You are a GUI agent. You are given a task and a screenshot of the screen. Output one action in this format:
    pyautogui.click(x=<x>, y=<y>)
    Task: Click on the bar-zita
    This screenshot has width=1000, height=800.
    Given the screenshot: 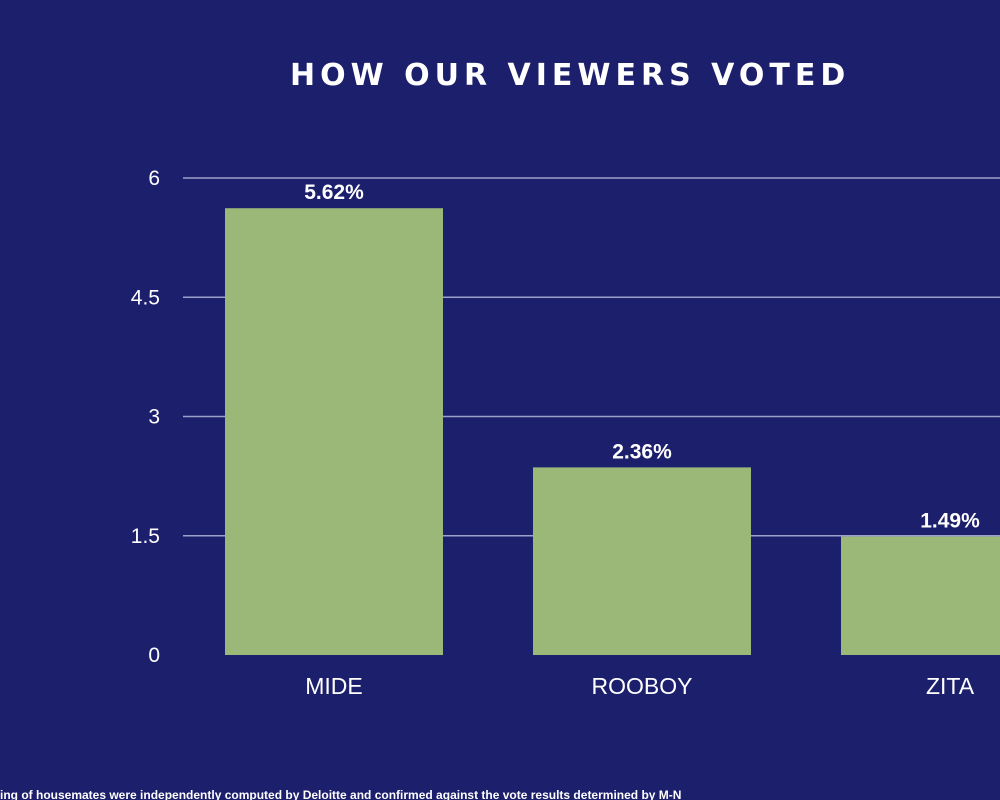 What is the action you would take?
    pyautogui.click(x=920, y=595)
    